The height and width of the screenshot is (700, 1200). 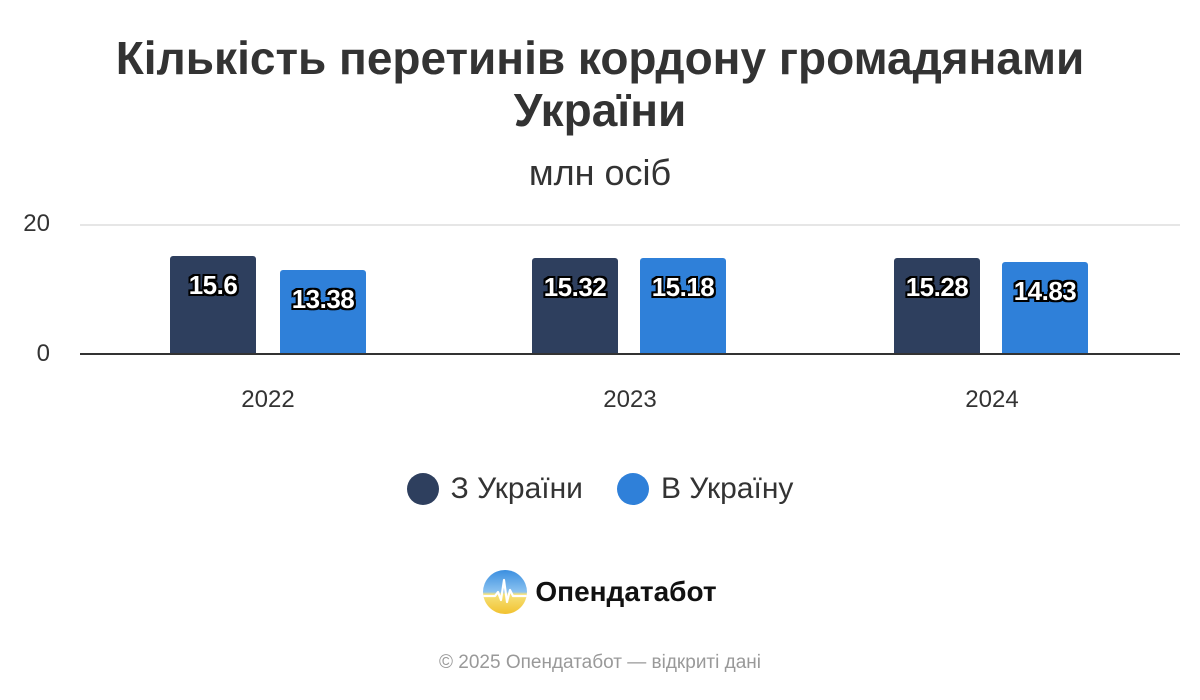 I want to click on bar-value-label: 15.6, so click(x=213, y=285).